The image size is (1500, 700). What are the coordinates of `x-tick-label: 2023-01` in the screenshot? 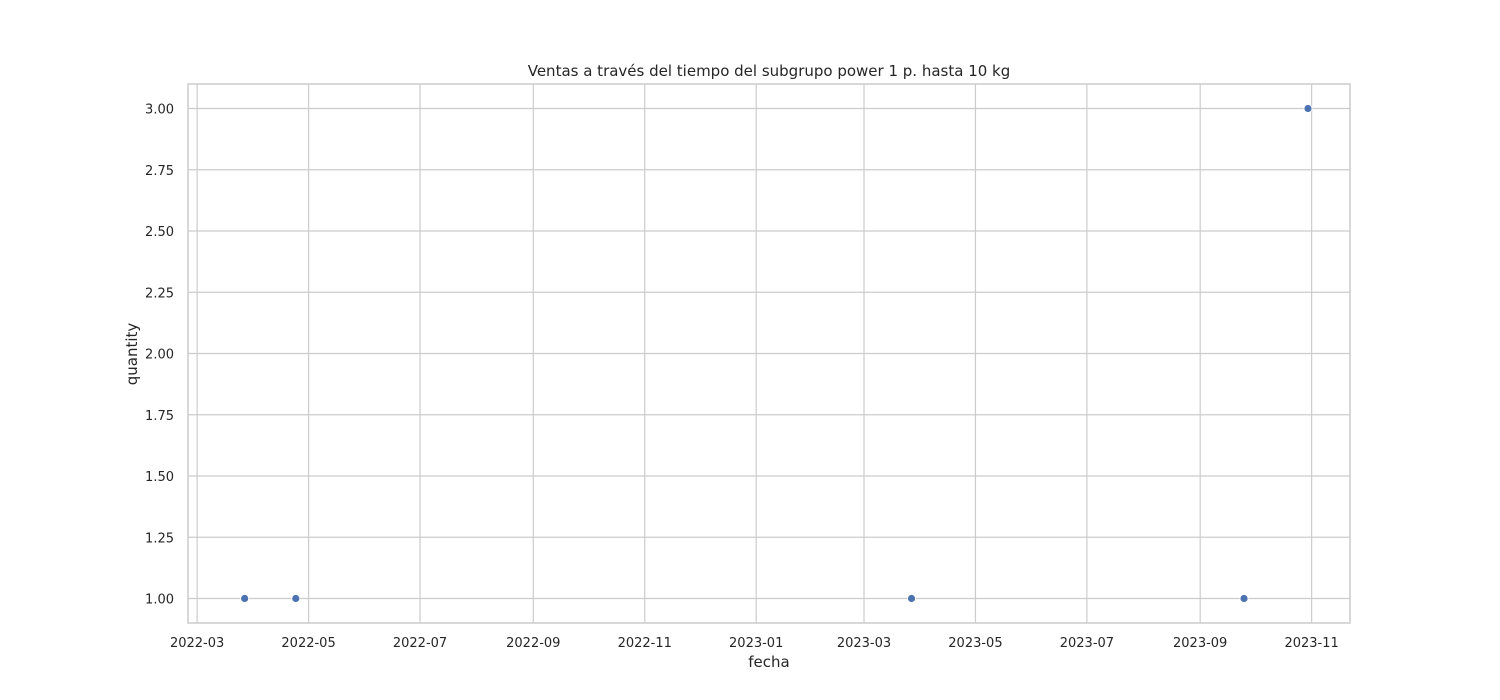 It's located at (756, 643).